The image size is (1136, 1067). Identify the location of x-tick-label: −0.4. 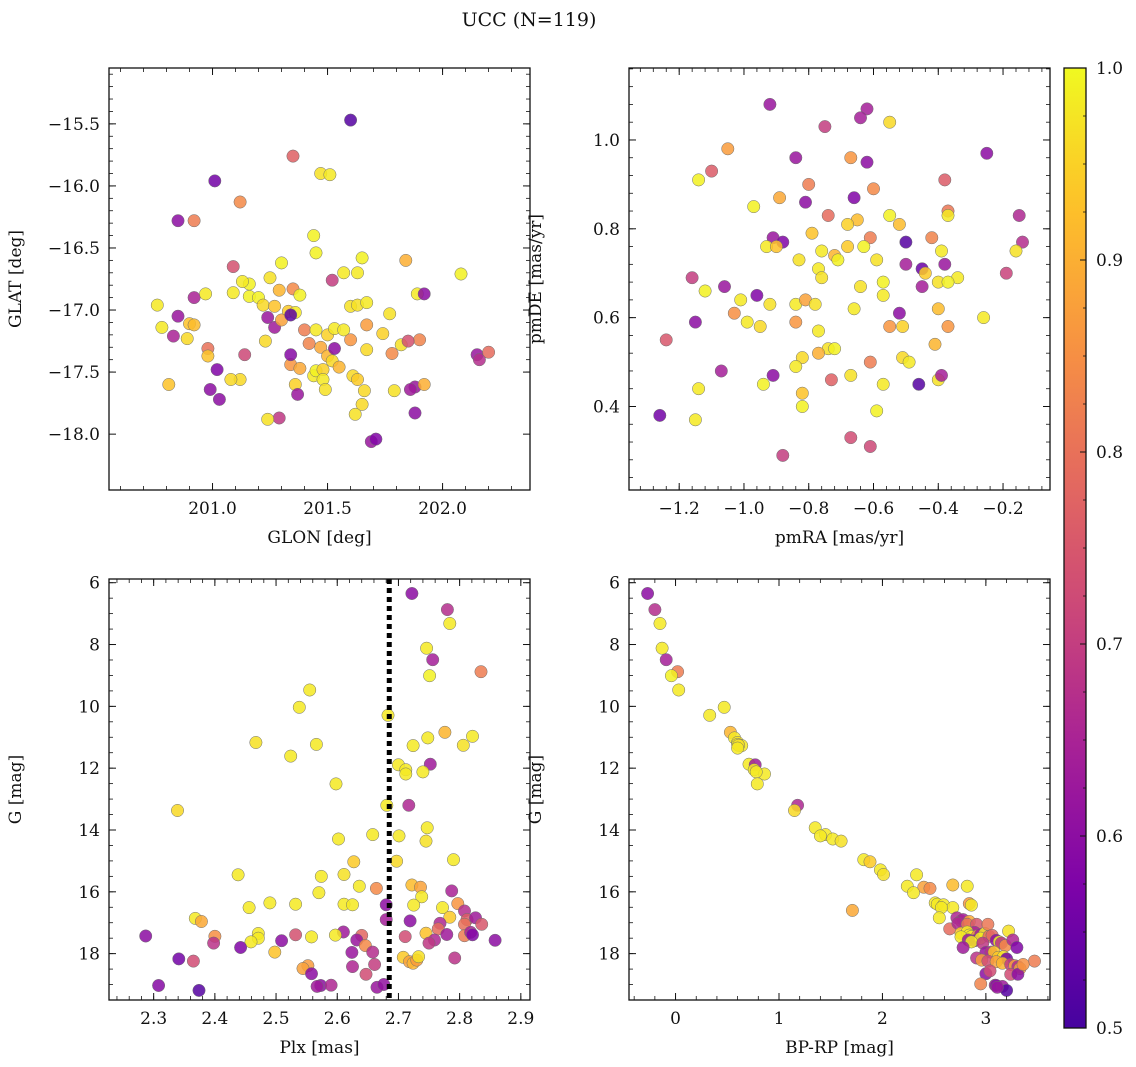
(938, 509).